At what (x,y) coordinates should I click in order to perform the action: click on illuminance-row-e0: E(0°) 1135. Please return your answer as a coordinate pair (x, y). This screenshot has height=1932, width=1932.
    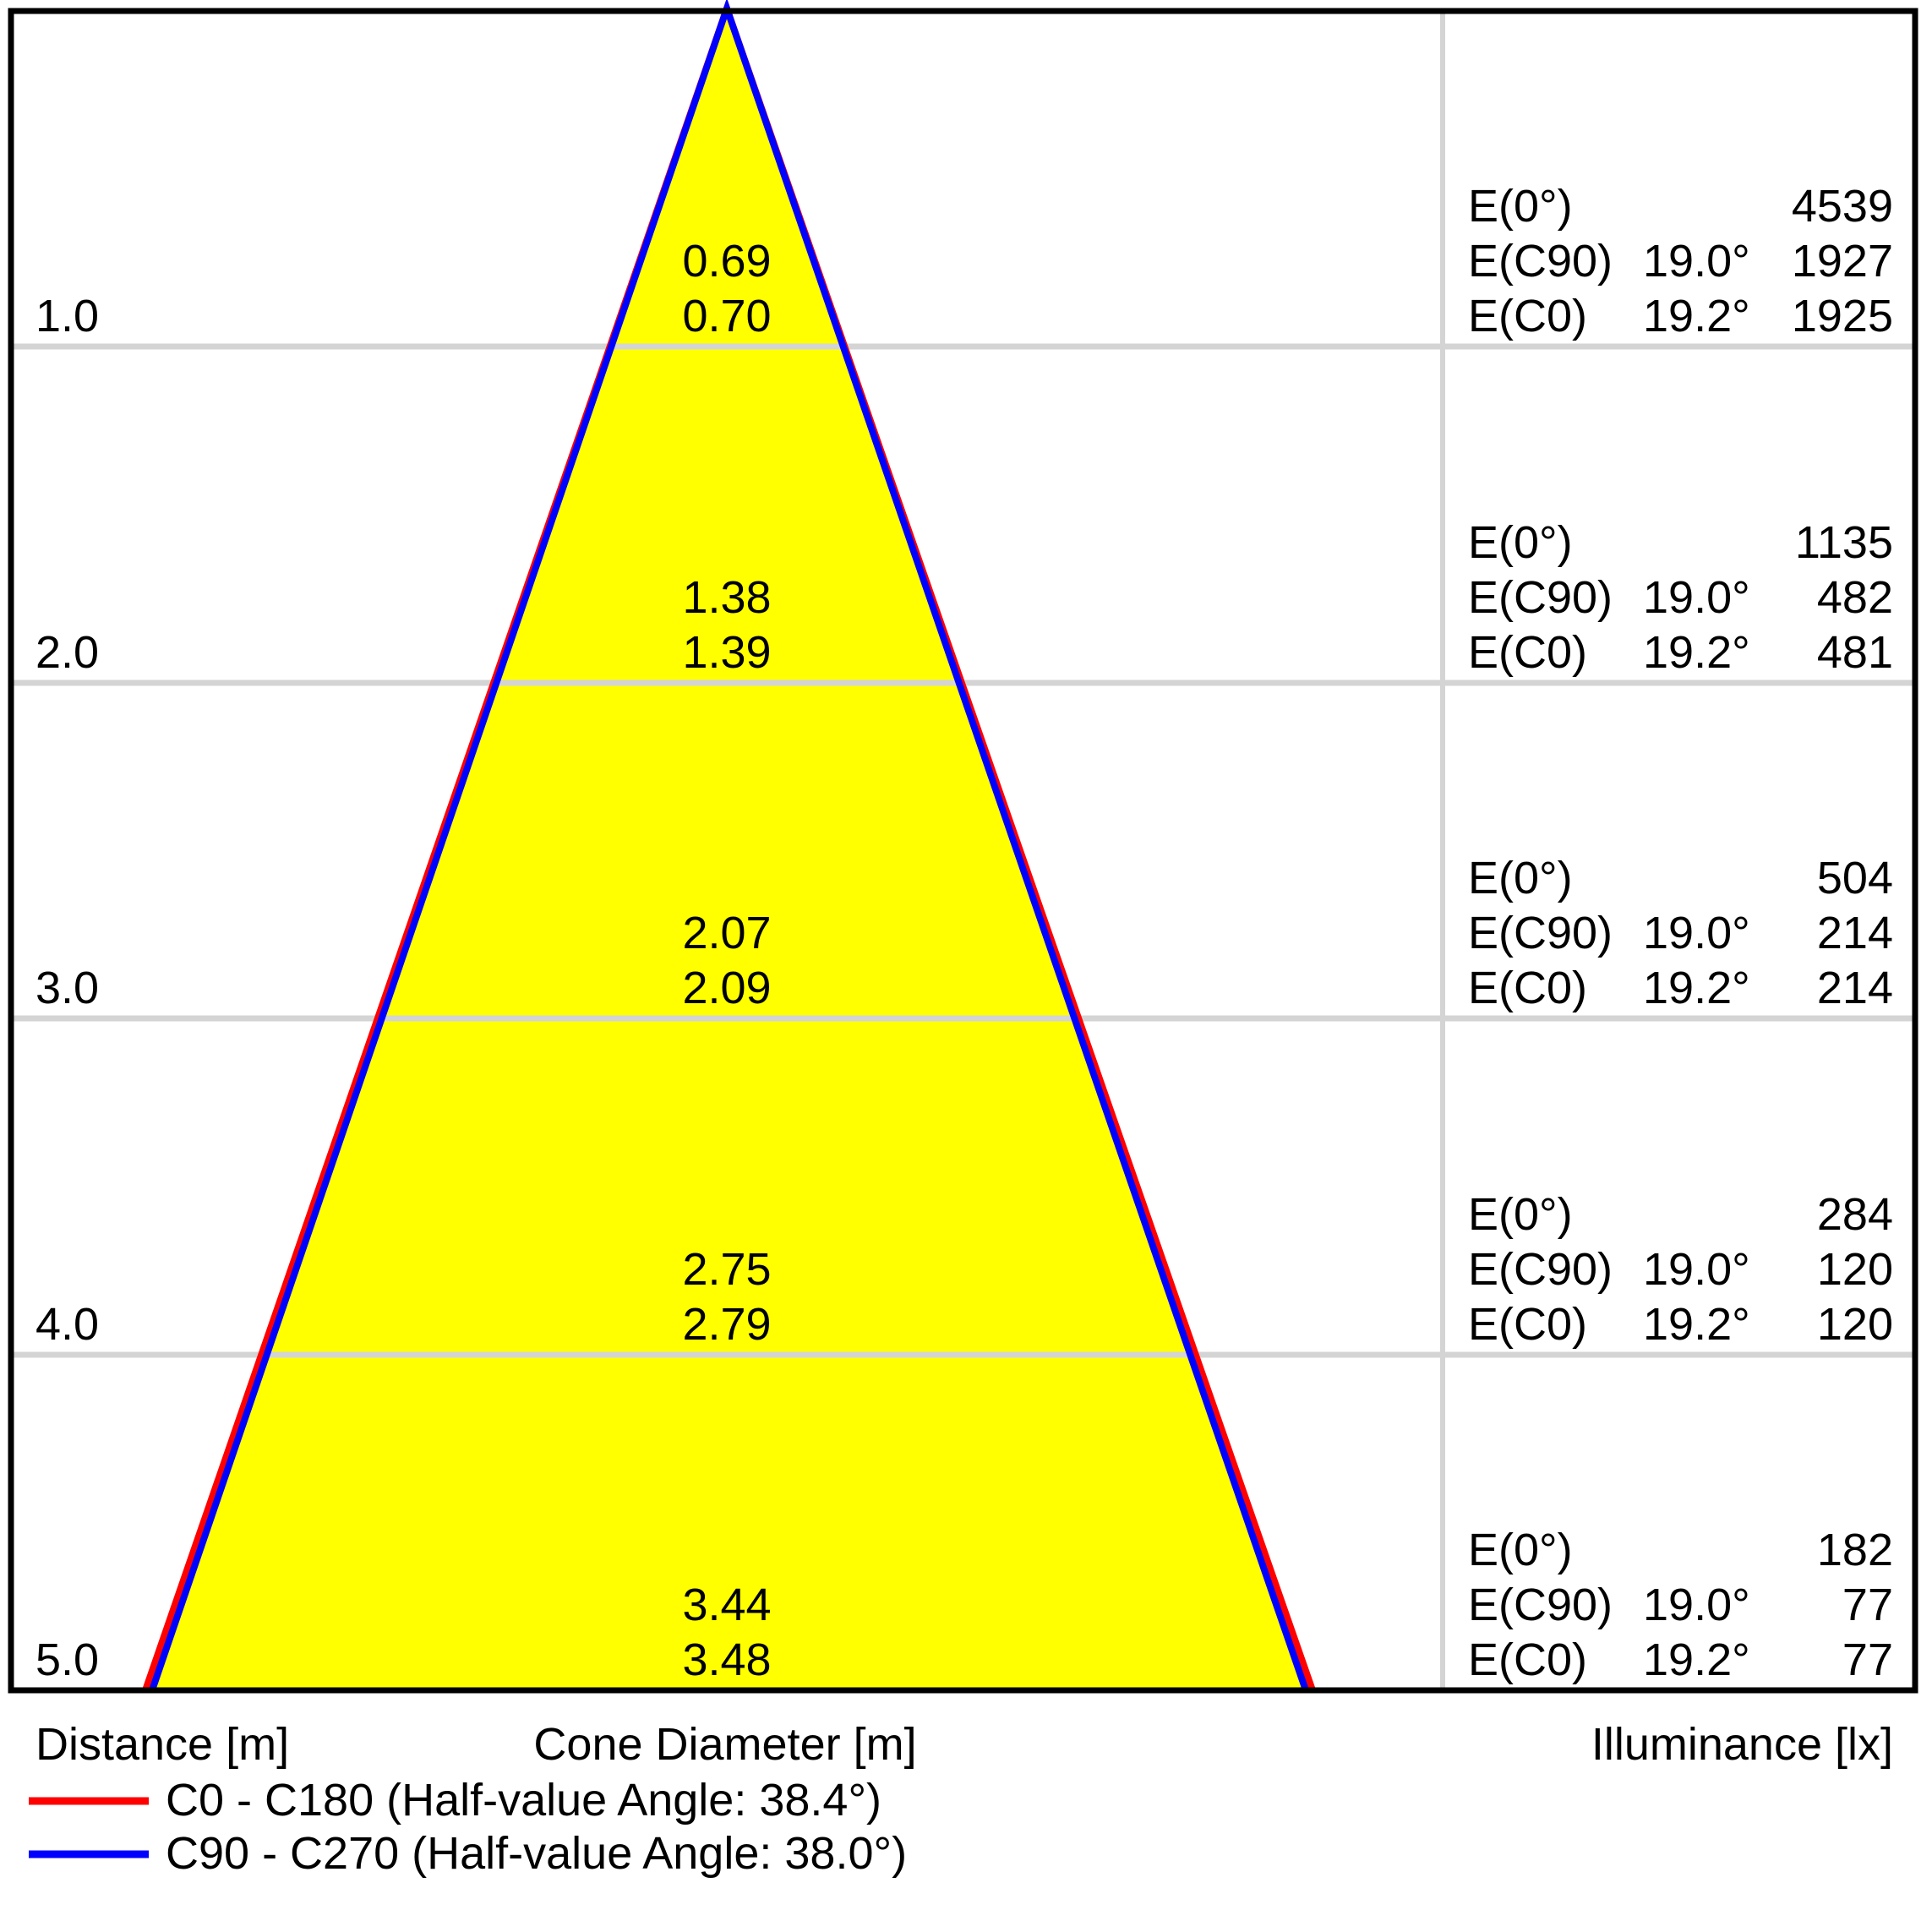
    Looking at the image, I should click on (1680, 543).